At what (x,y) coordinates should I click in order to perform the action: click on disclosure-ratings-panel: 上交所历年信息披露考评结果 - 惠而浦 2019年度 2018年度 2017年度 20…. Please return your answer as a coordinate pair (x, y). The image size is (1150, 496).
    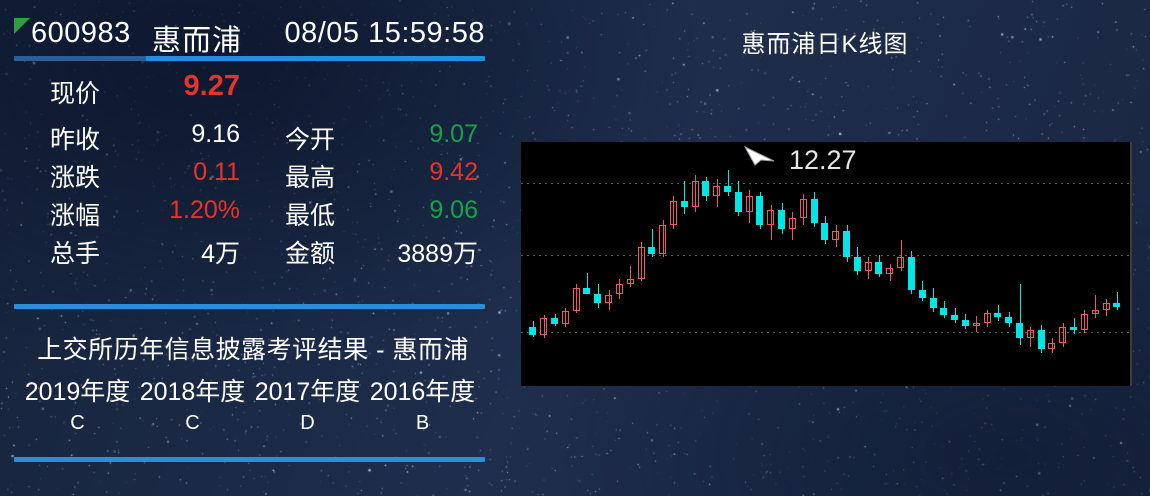
    Looking at the image, I should click on (250, 382).